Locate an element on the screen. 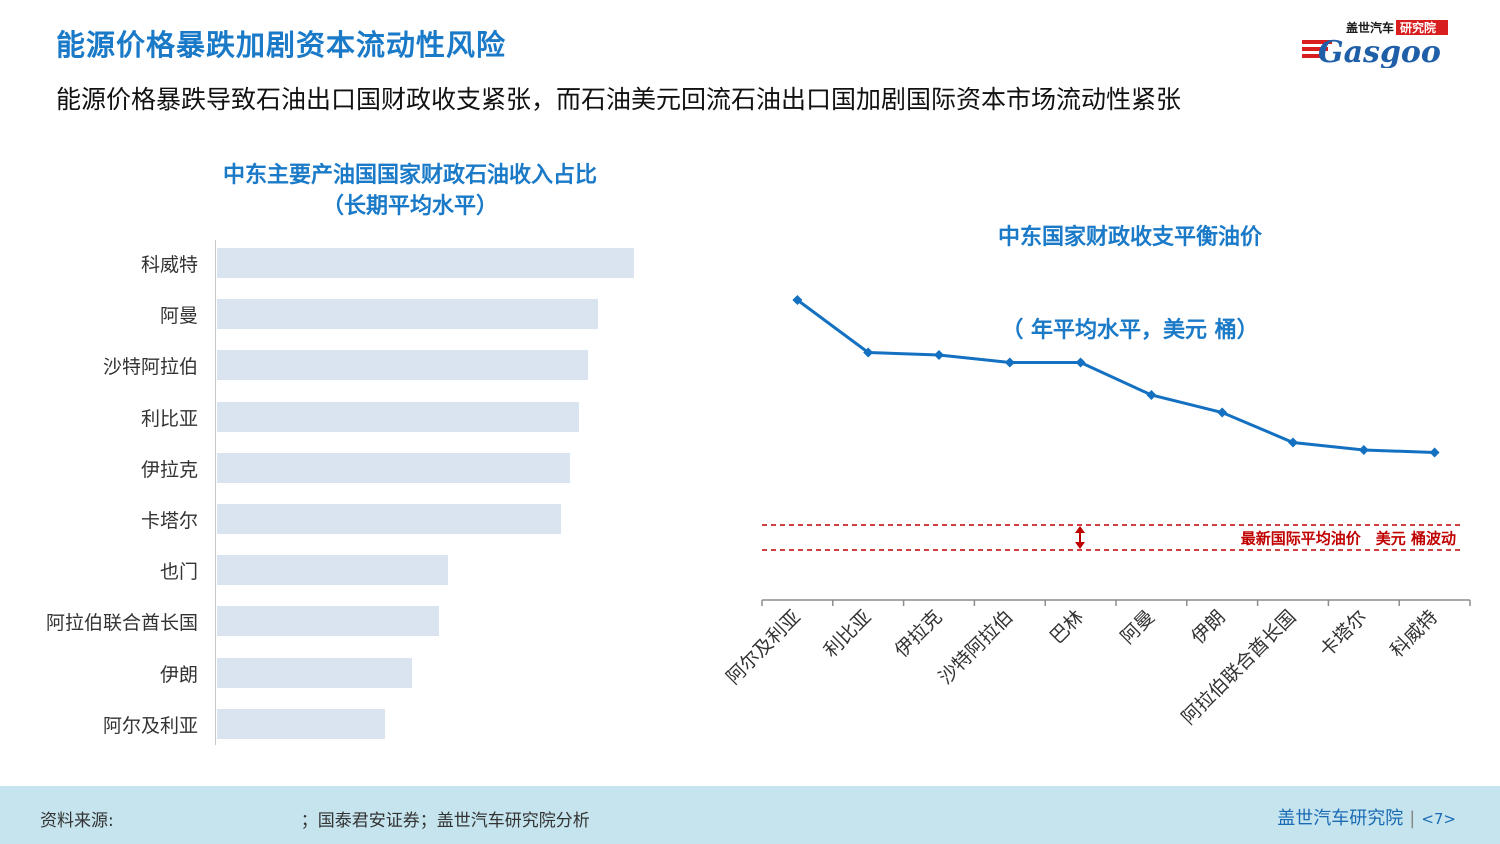 The width and height of the screenshot is (1500, 844). x-axis-label: 科威特 is located at coordinates (1414, 634).